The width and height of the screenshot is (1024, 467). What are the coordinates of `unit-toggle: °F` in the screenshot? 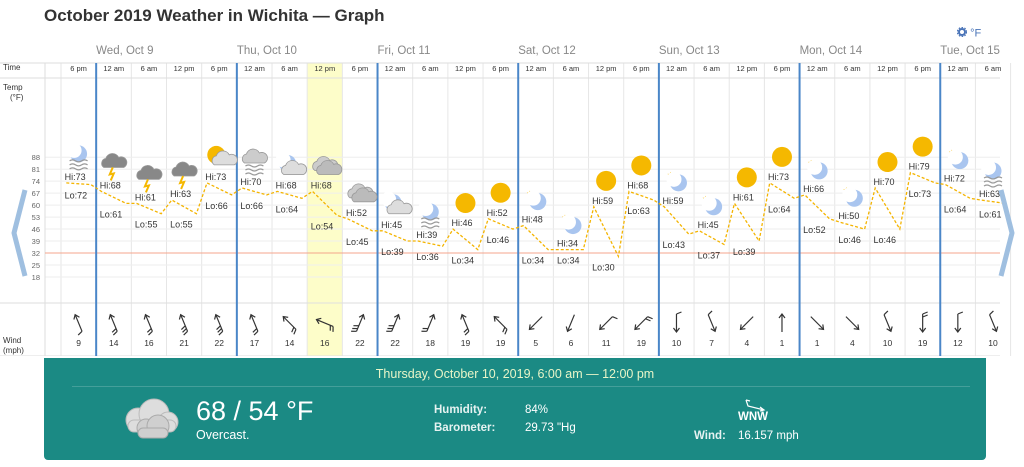 It's located at (968, 33).